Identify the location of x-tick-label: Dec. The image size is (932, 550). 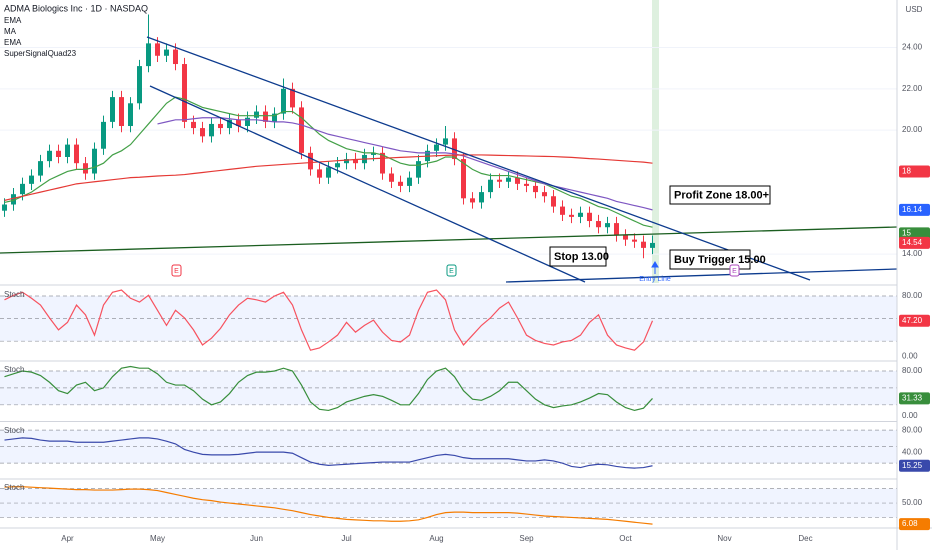
(805, 538).